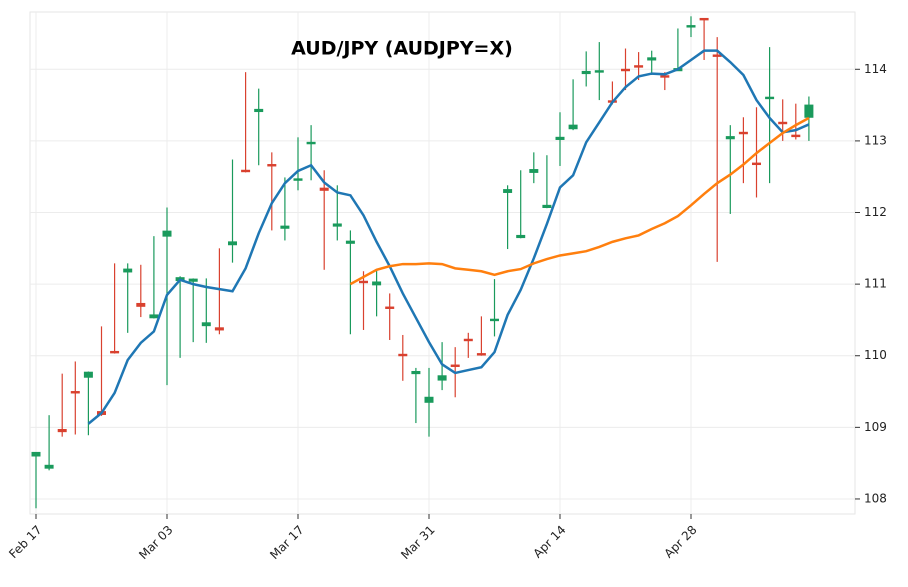  I want to click on x-tick-label: Feb 17, so click(25, 542).